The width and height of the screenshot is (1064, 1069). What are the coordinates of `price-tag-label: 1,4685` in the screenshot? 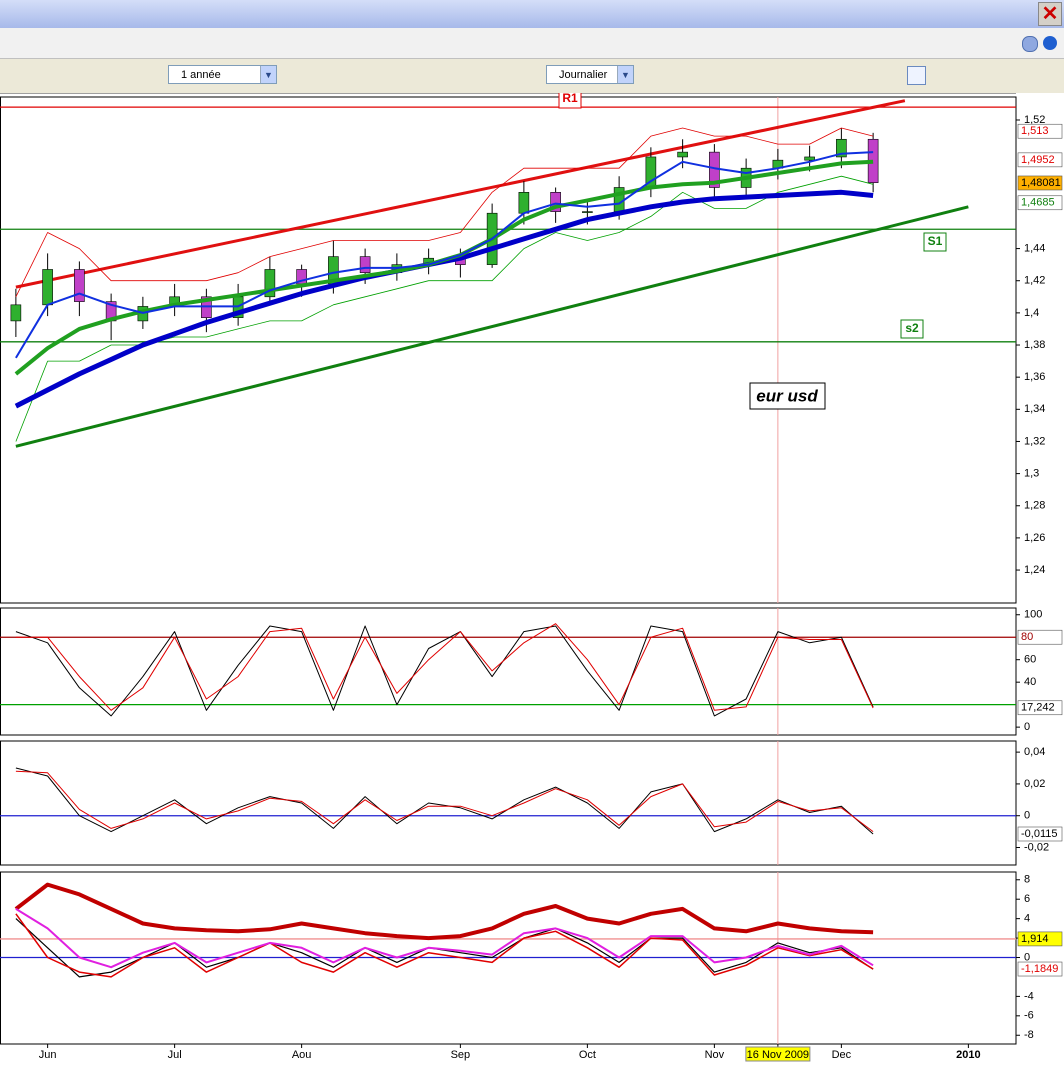 It's located at (1038, 203).